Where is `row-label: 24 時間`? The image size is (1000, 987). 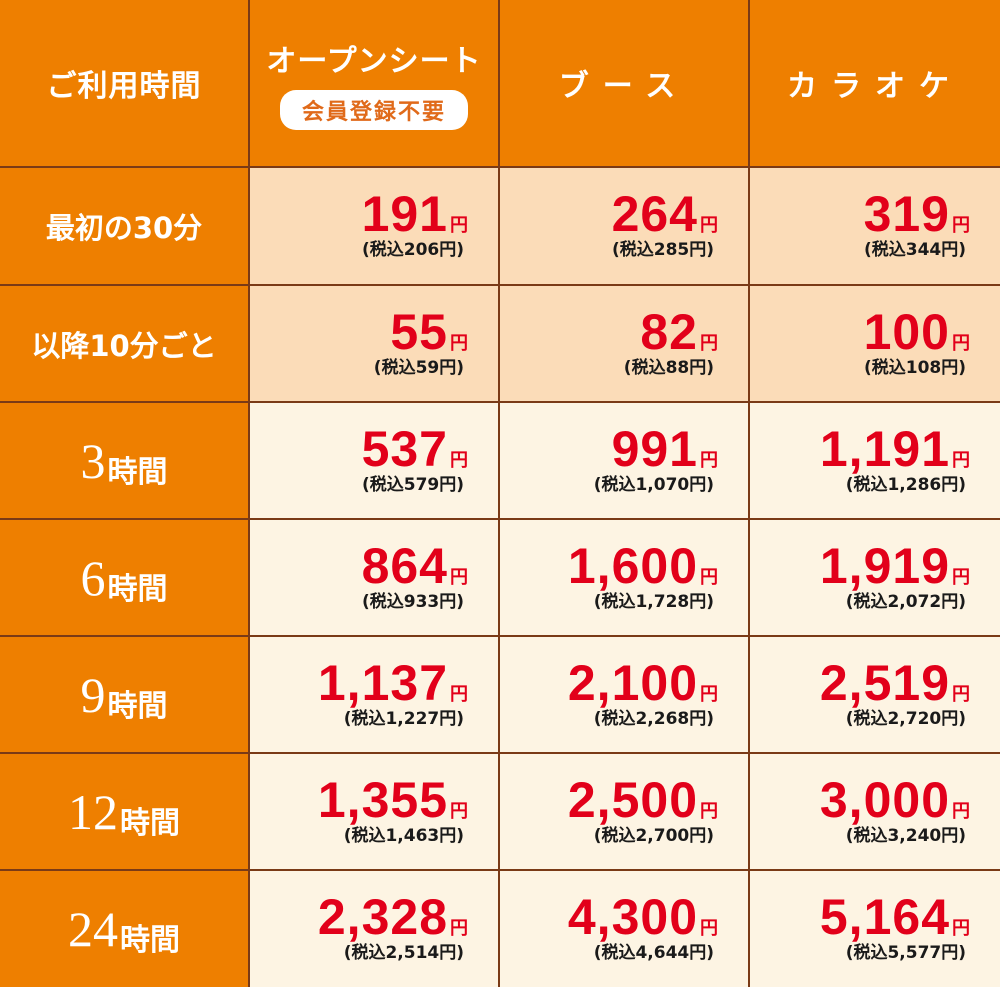 row-label: 24 時間 is located at coordinates (125, 929).